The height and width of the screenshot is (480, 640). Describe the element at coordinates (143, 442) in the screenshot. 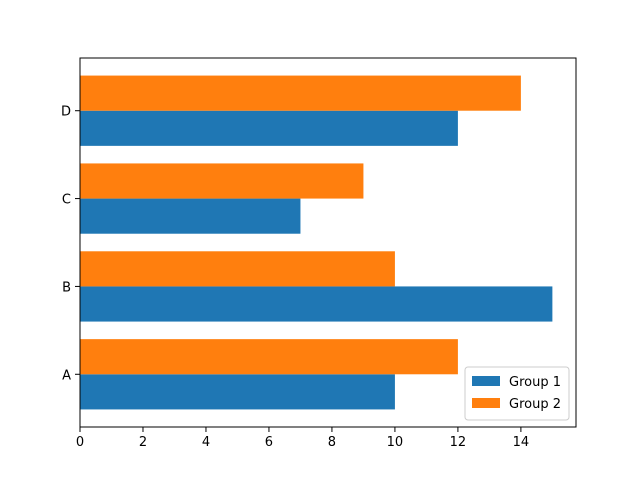

I see `x-tick-label: 2` at that location.